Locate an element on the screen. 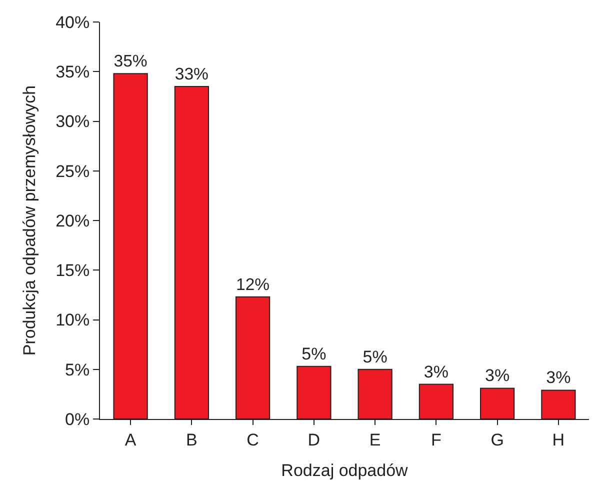 This screenshot has height=488, width=603. y-tick-label: 35% is located at coordinates (73, 72).